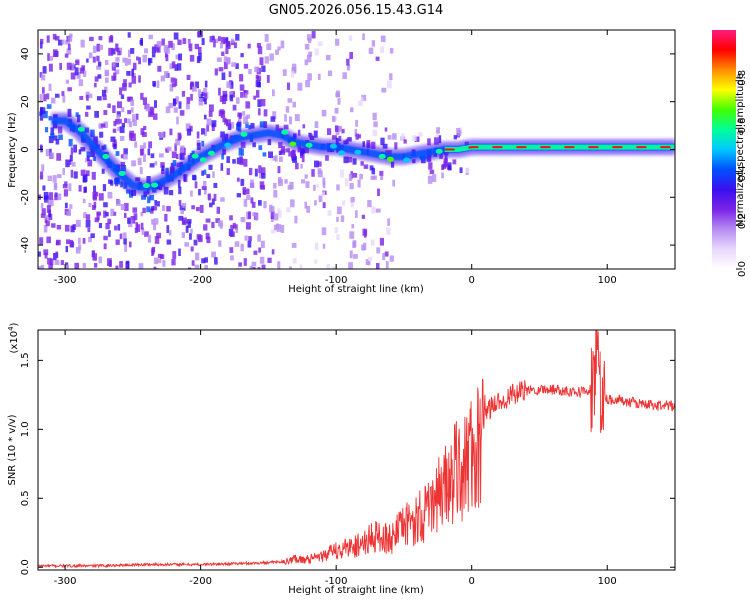  What do you see at coordinates (25, 498) in the screenshot?
I see `snr-y-tick-label: 0.5` at bounding box center [25, 498].